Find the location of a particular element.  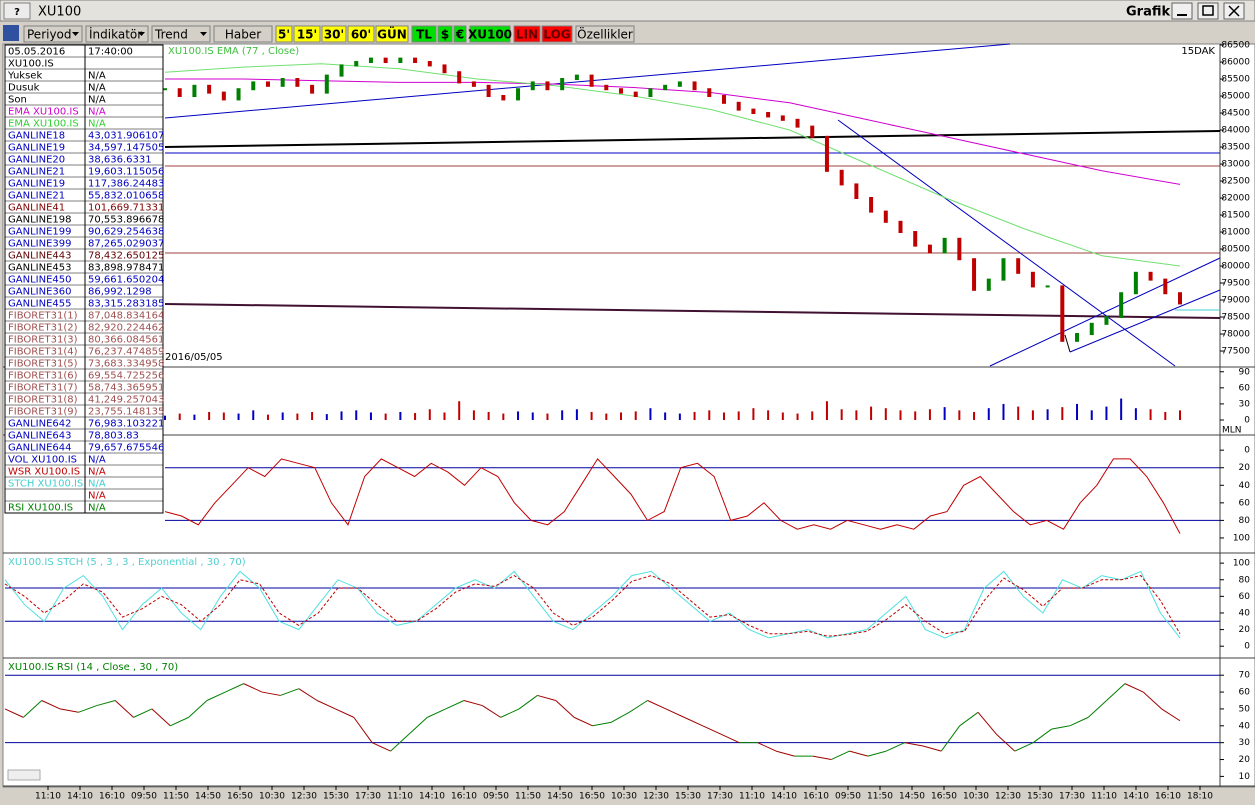

help-button is located at coordinates (17, 11).